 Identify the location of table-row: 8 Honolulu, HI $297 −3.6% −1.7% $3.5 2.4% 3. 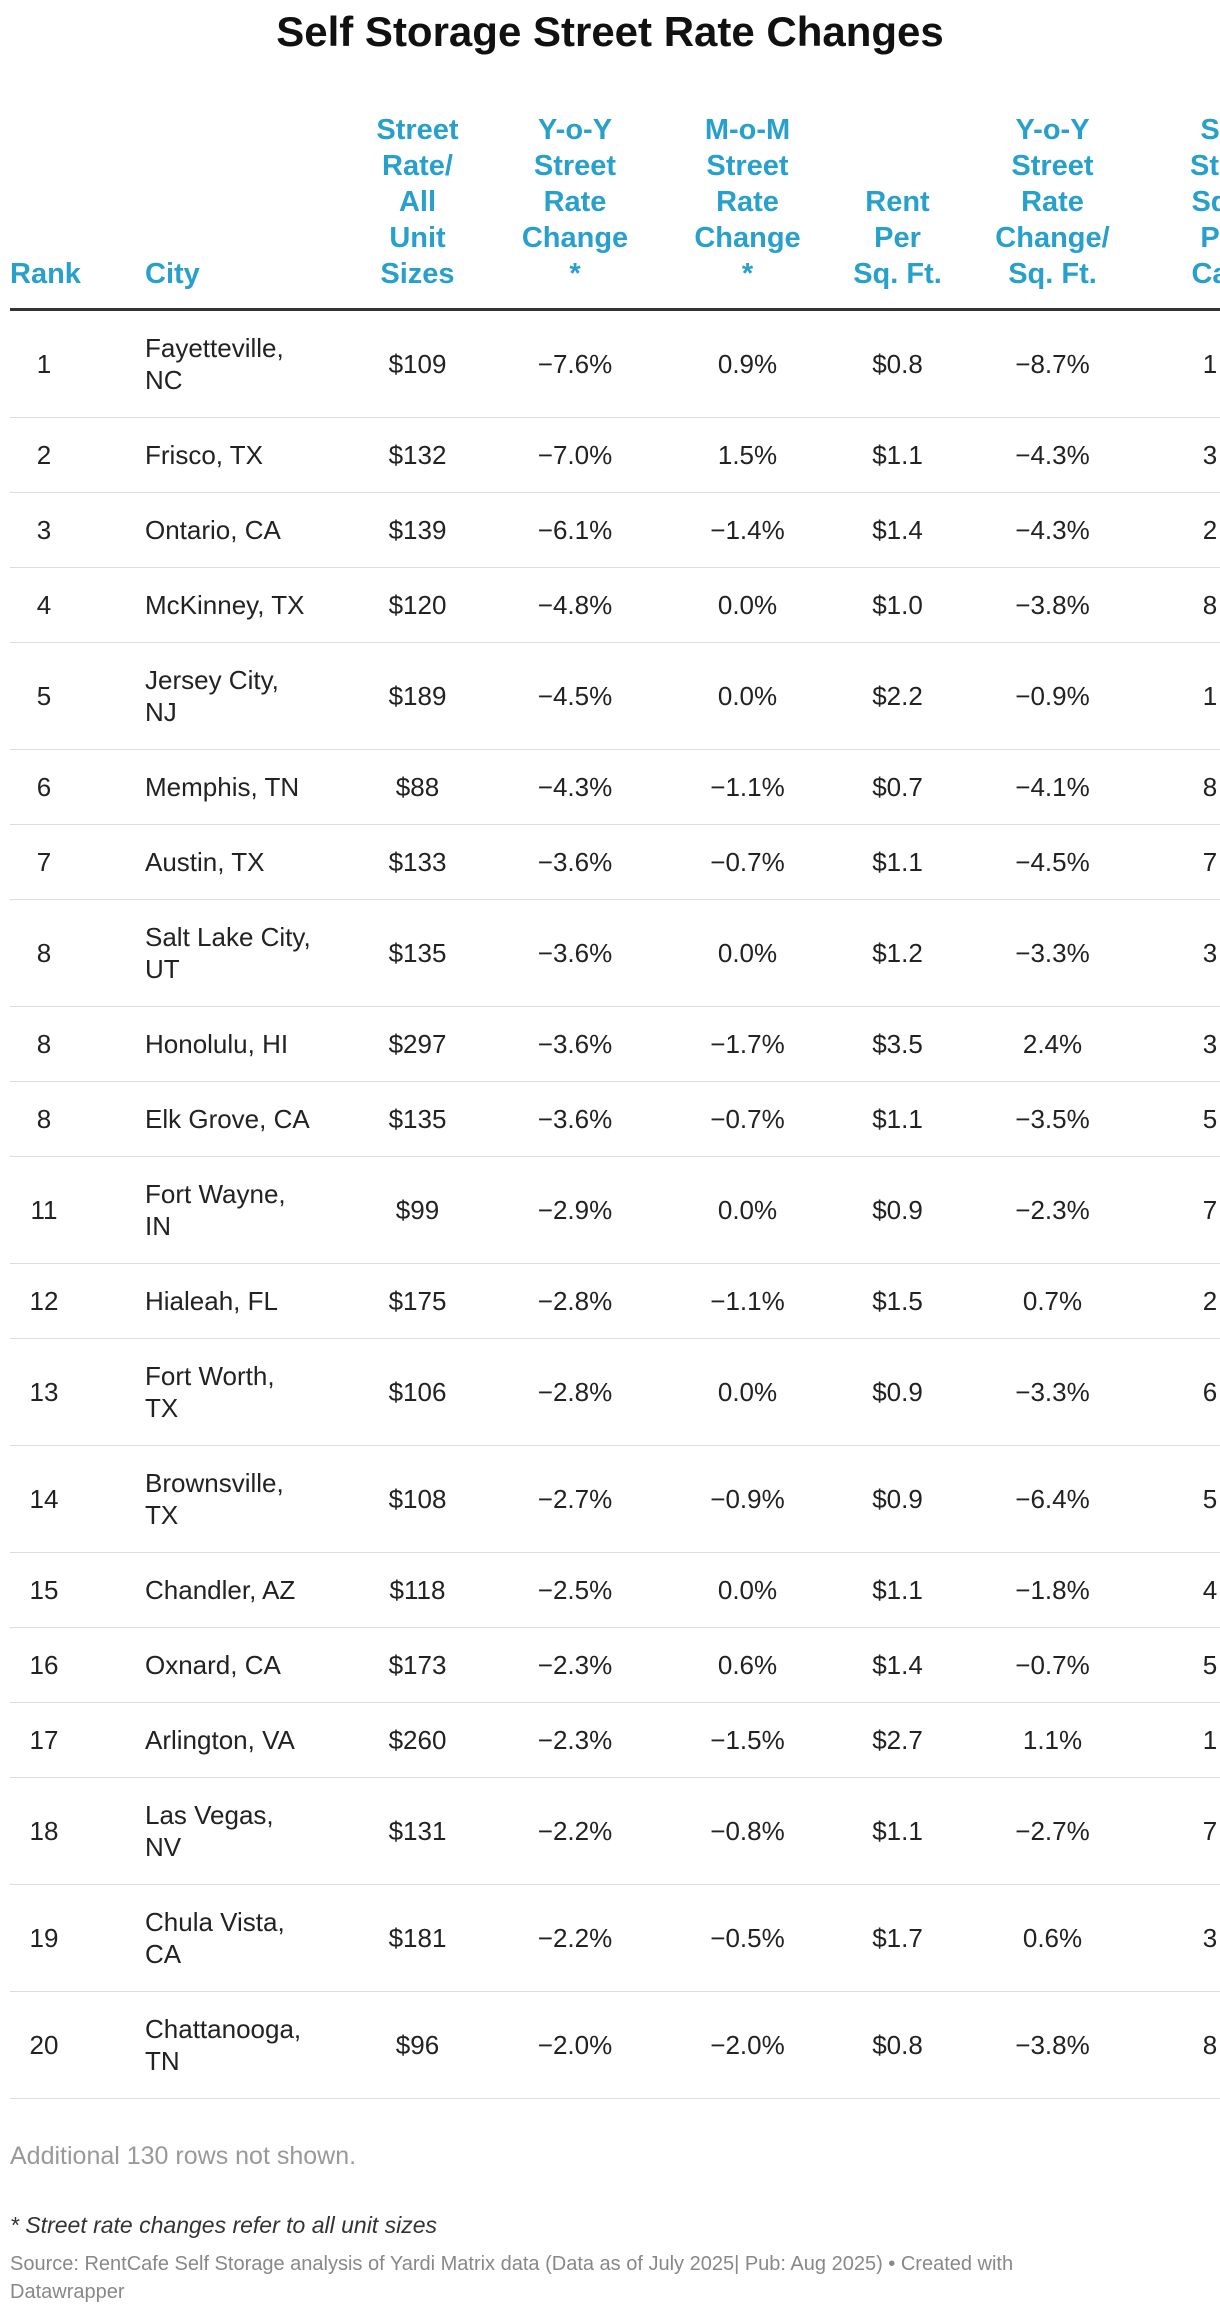
(615, 1044).